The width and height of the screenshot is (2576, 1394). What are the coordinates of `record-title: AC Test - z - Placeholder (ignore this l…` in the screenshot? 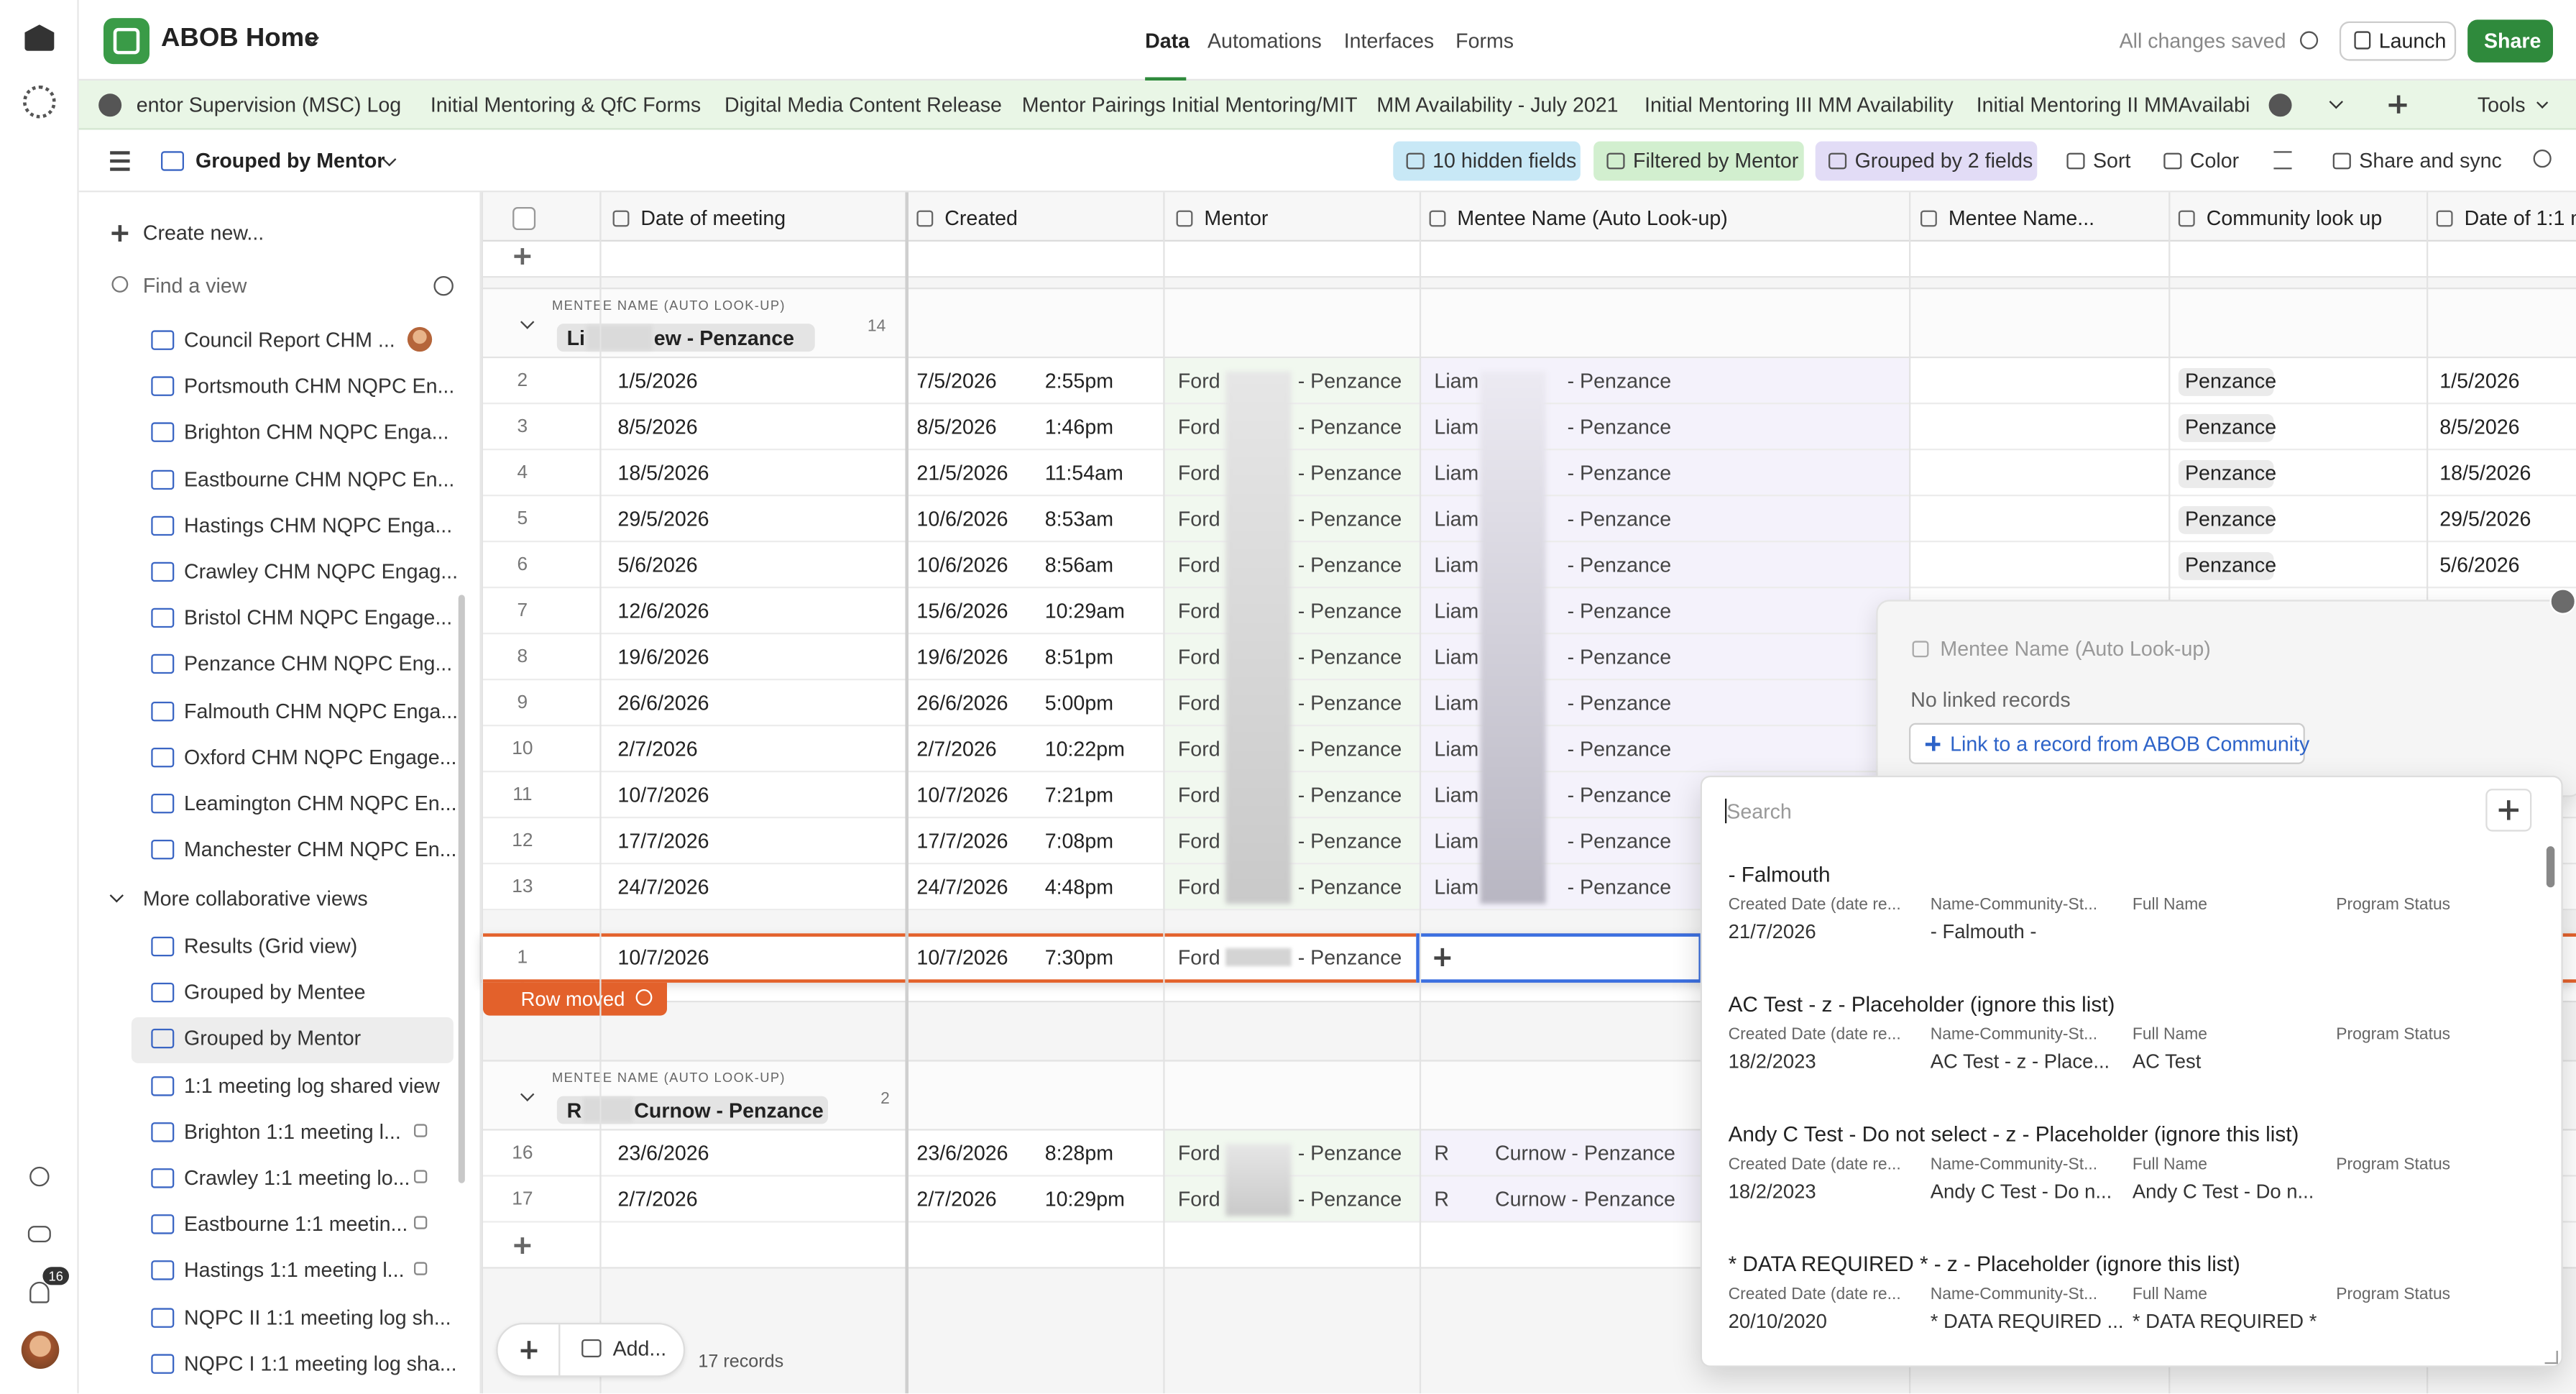 It's located at (1921, 1004).